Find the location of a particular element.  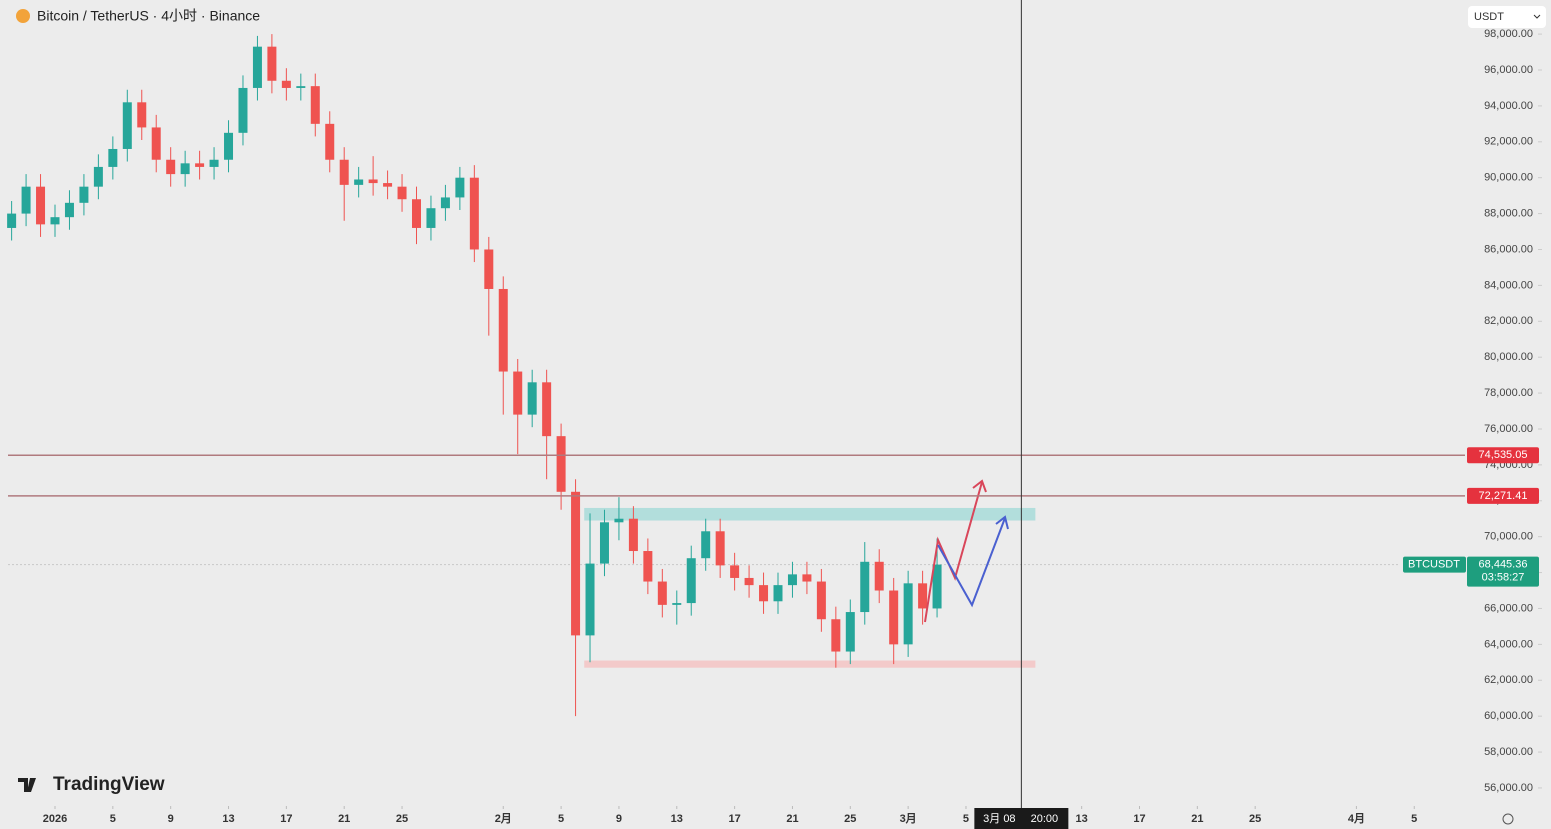

x-tick-label: 4月 is located at coordinates (1356, 818).